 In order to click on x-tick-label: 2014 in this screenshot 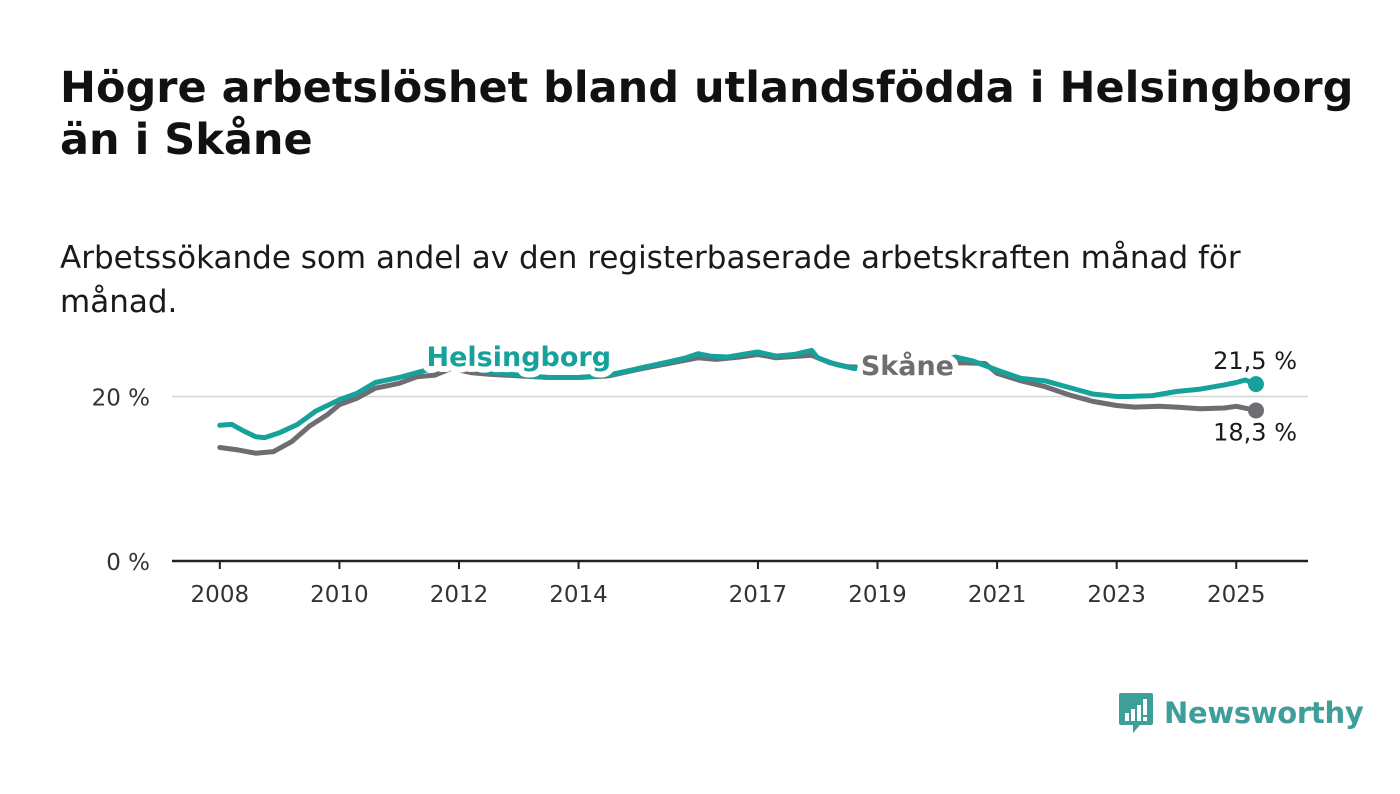, I will do `click(578, 595)`.